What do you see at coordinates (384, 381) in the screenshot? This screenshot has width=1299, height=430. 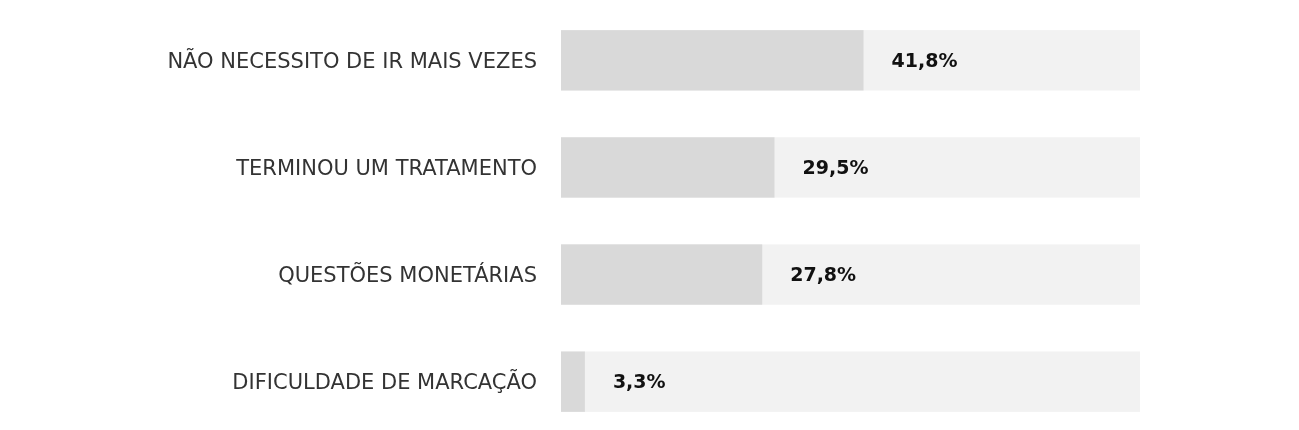 I see `y-tick-label: DIFICULDADE DE MARCAÇÃO` at bounding box center [384, 381].